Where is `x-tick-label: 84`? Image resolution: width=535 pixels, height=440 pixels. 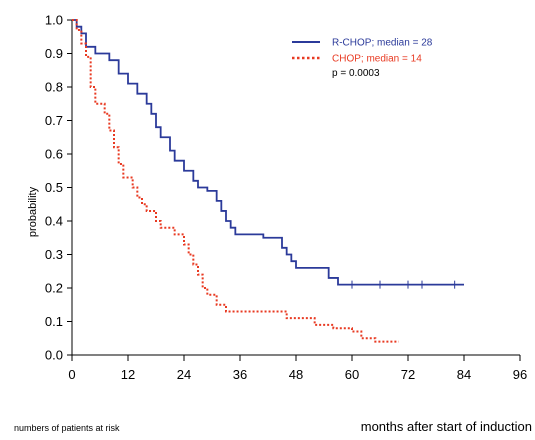 x-tick-label: 84 is located at coordinates (464, 374).